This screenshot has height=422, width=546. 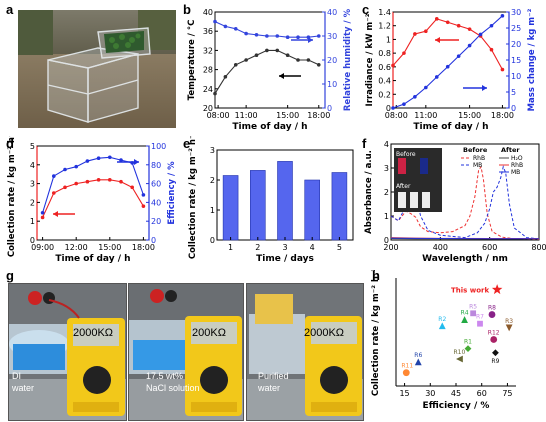 What do you see at coordinates (437, 40) in the screenshot?
I see `chart-c-left-arrow-head` at bounding box center [437, 40].